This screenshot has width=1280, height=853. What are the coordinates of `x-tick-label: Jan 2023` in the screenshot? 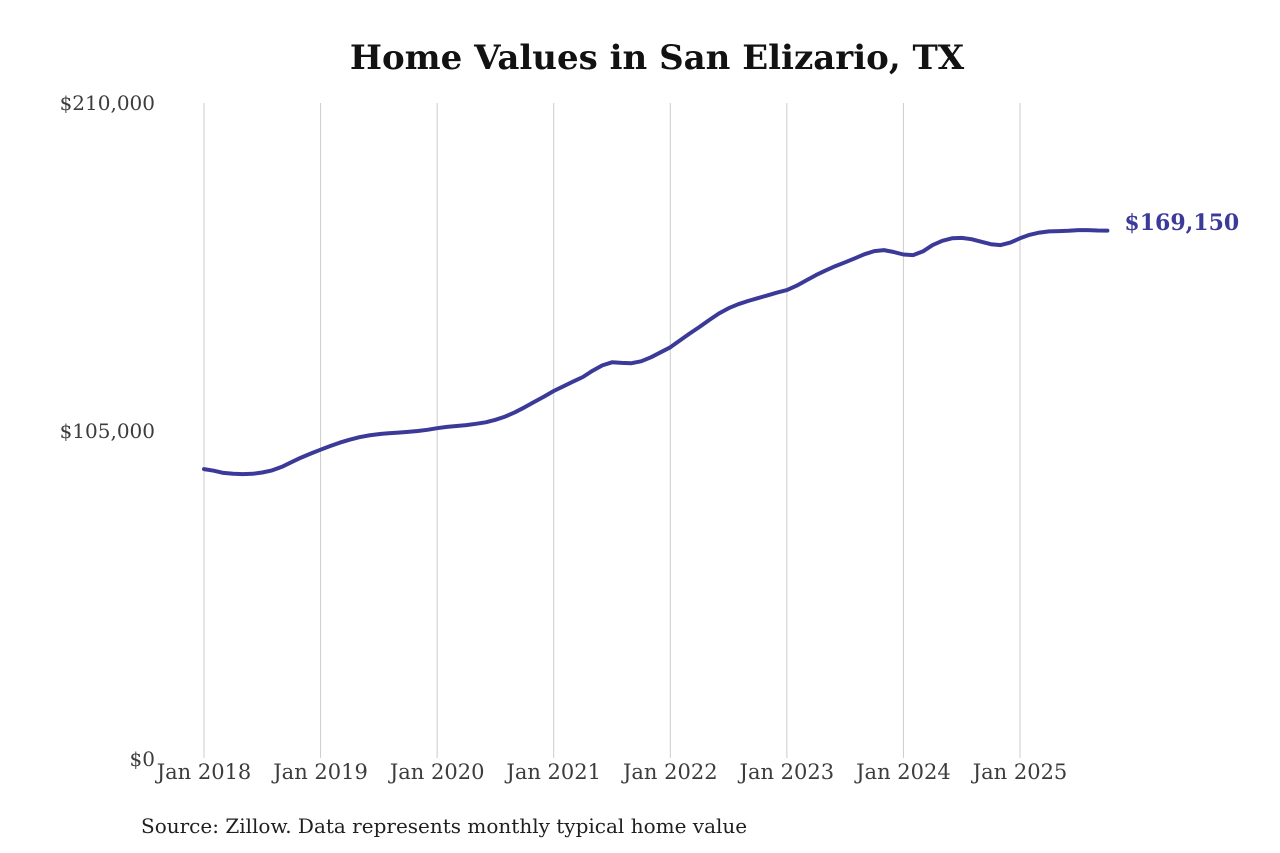 It's located at (787, 772).